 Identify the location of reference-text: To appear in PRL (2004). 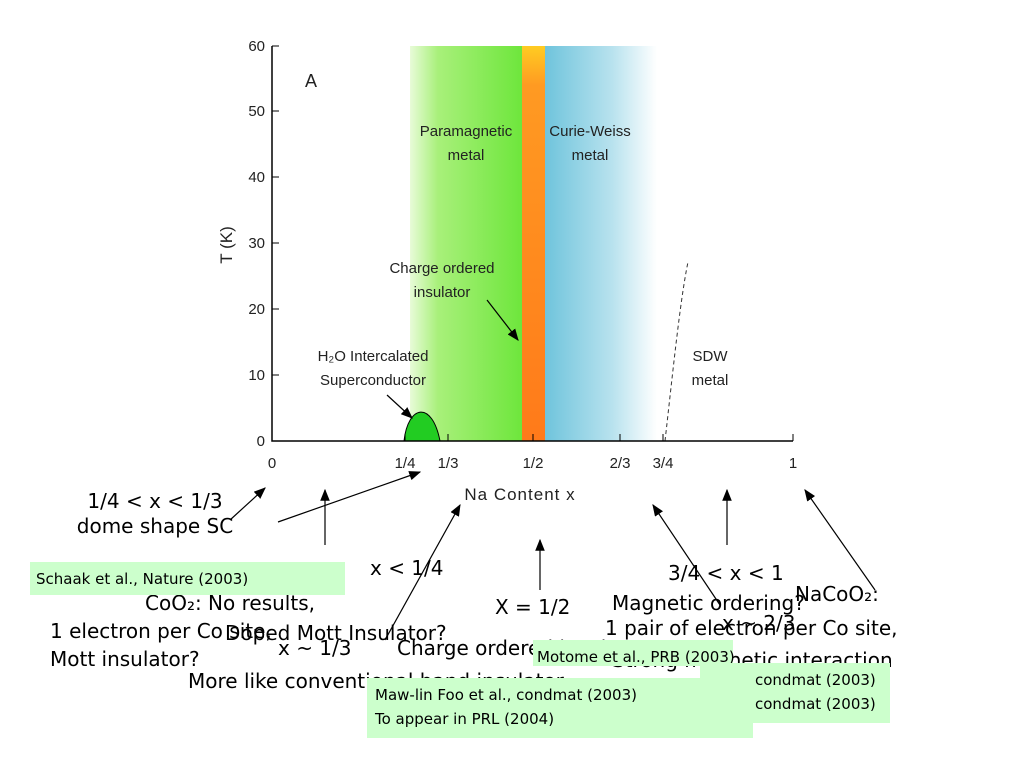
(464, 719).